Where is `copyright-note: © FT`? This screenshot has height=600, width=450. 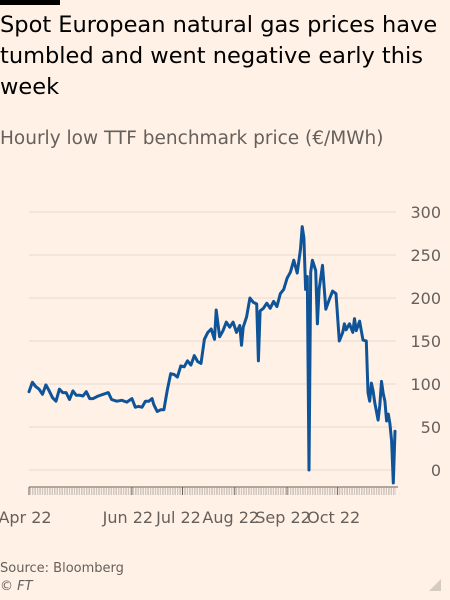 copyright-note: © FT is located at coordinates (16, 586).